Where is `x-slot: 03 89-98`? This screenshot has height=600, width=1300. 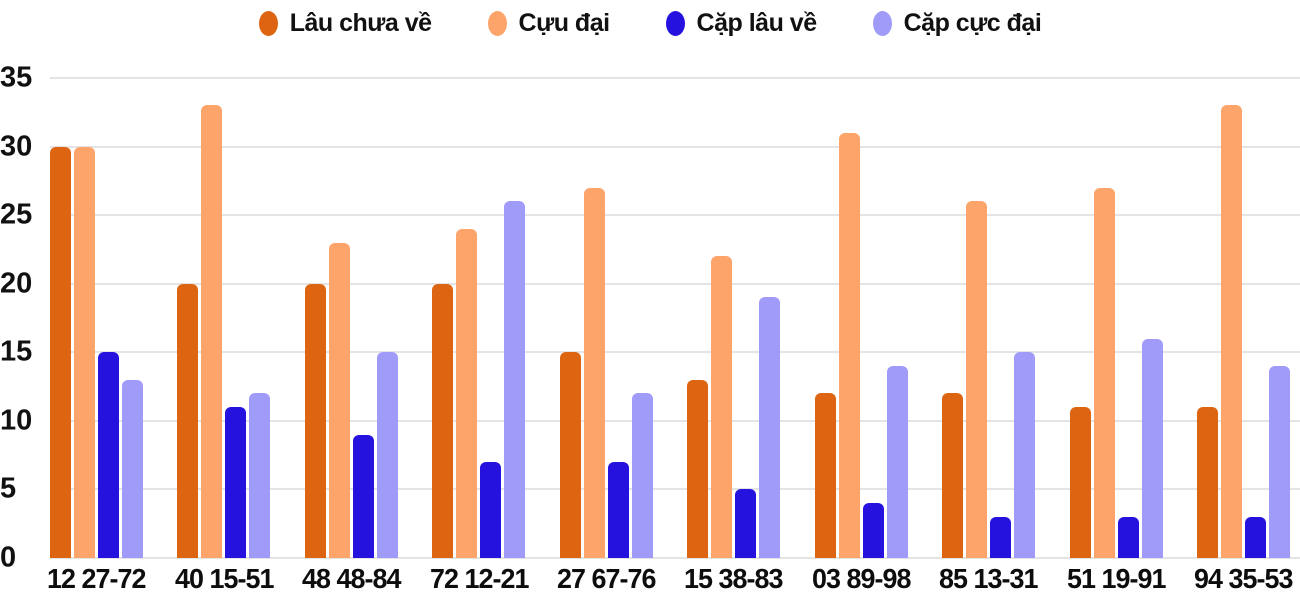
x-slot: 03 89-98 is located at coordinates (861, 579).